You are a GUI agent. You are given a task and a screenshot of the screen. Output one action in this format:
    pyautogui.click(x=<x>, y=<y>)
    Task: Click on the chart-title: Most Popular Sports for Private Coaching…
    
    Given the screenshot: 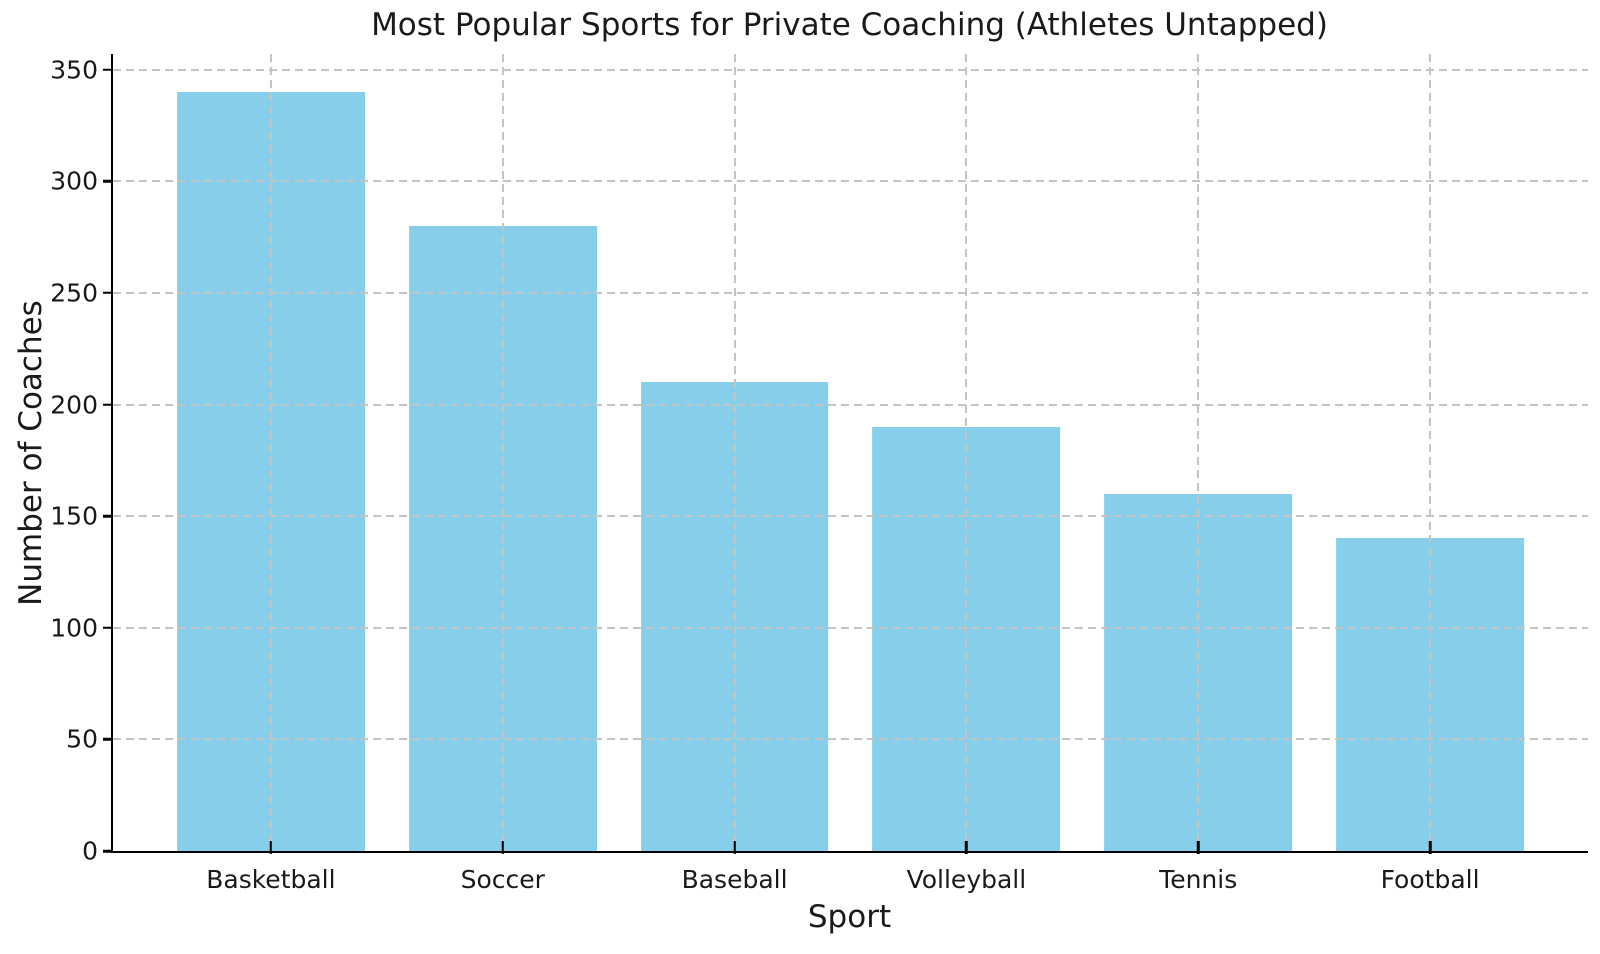 What is the action you would take?
    pyautogui.click(x=849, y=25)
    